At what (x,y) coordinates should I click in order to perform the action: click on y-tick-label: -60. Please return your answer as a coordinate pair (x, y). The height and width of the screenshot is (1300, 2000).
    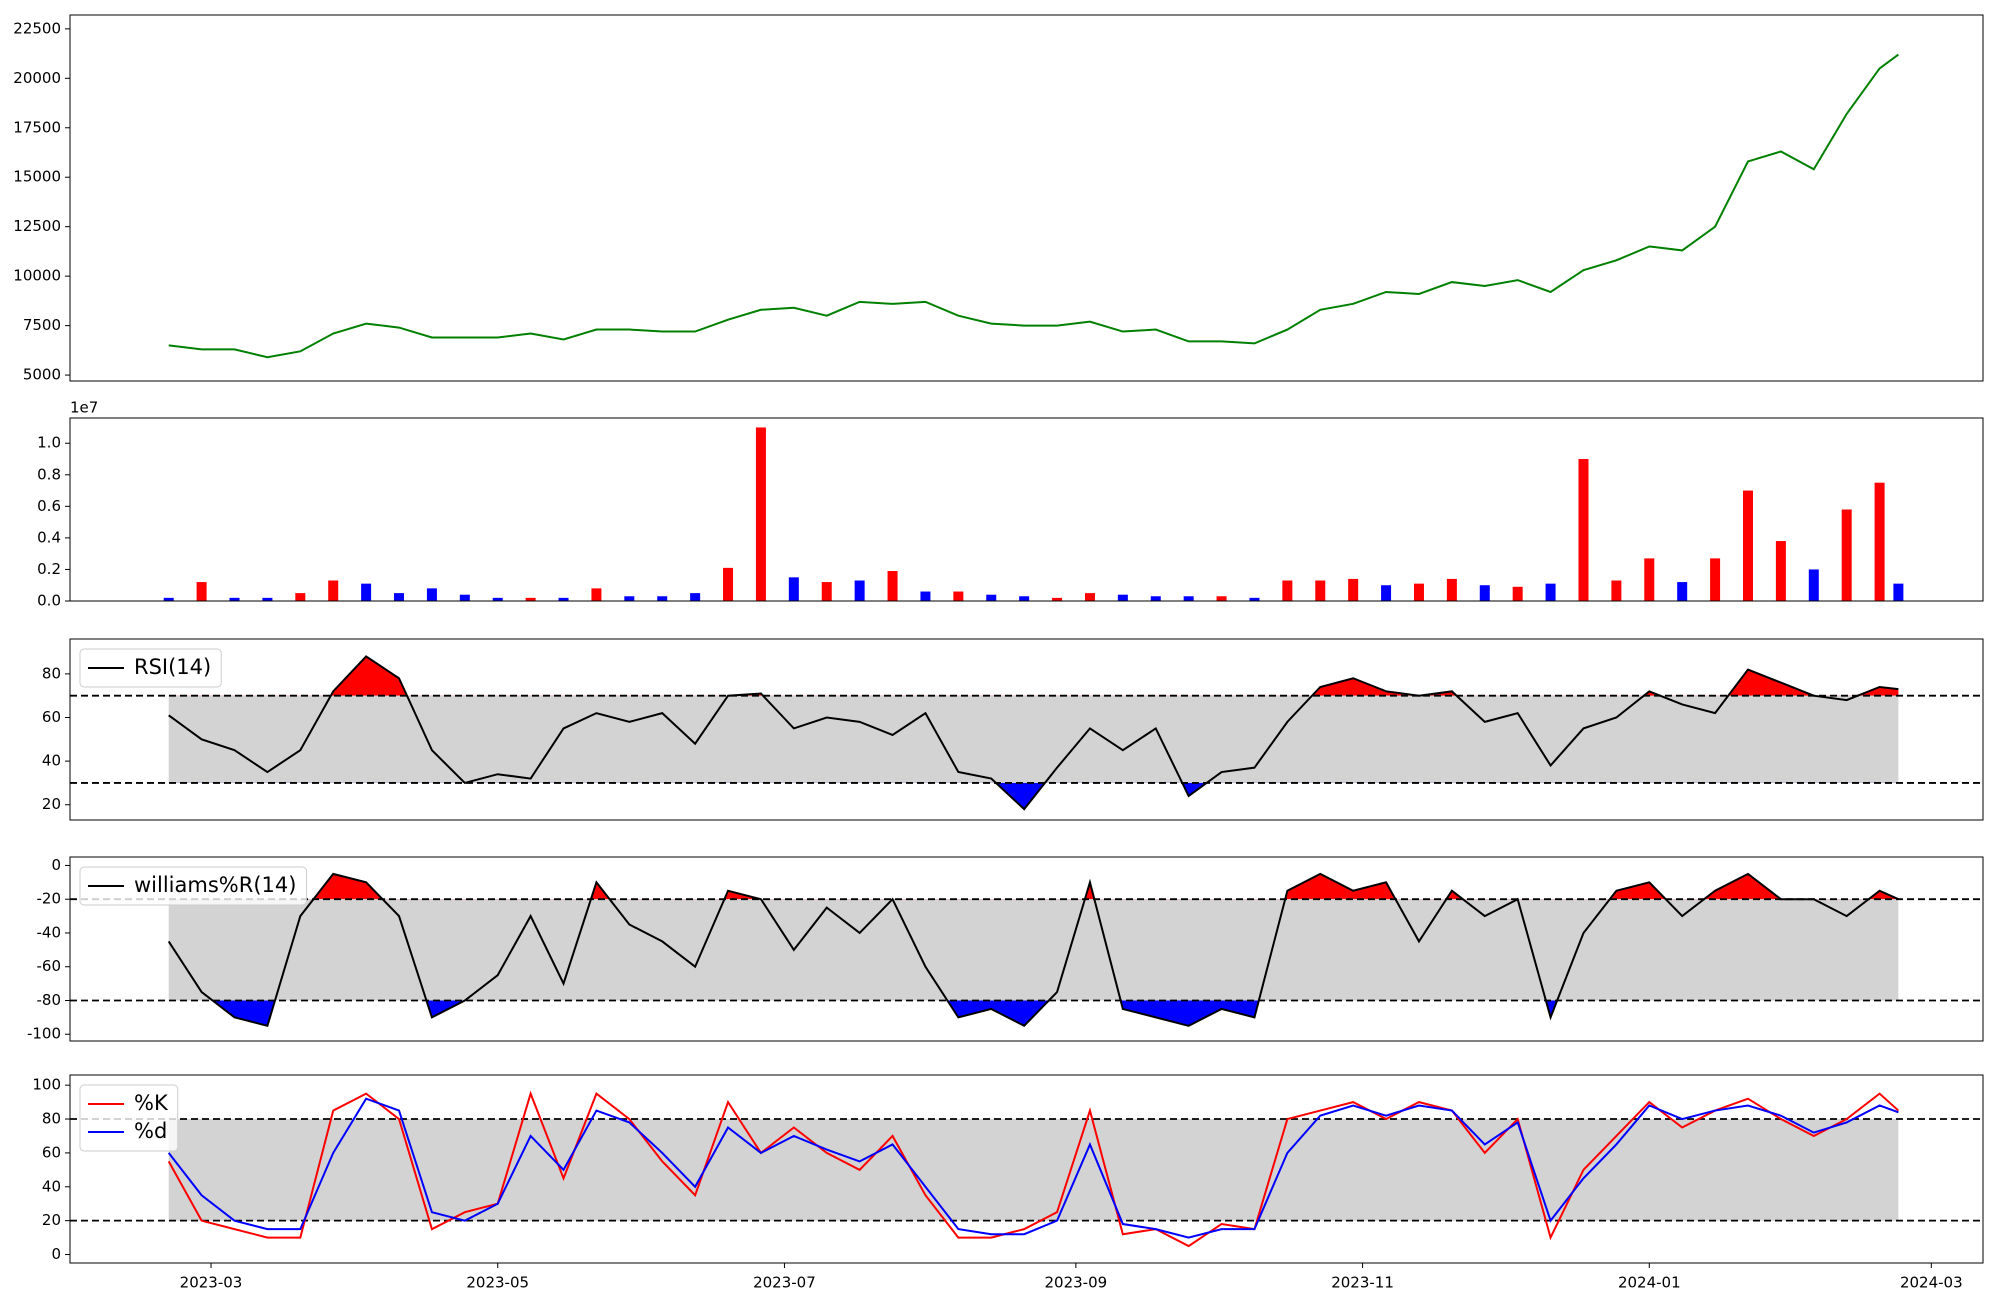
    Looking at the image, I should click on (49, 966).